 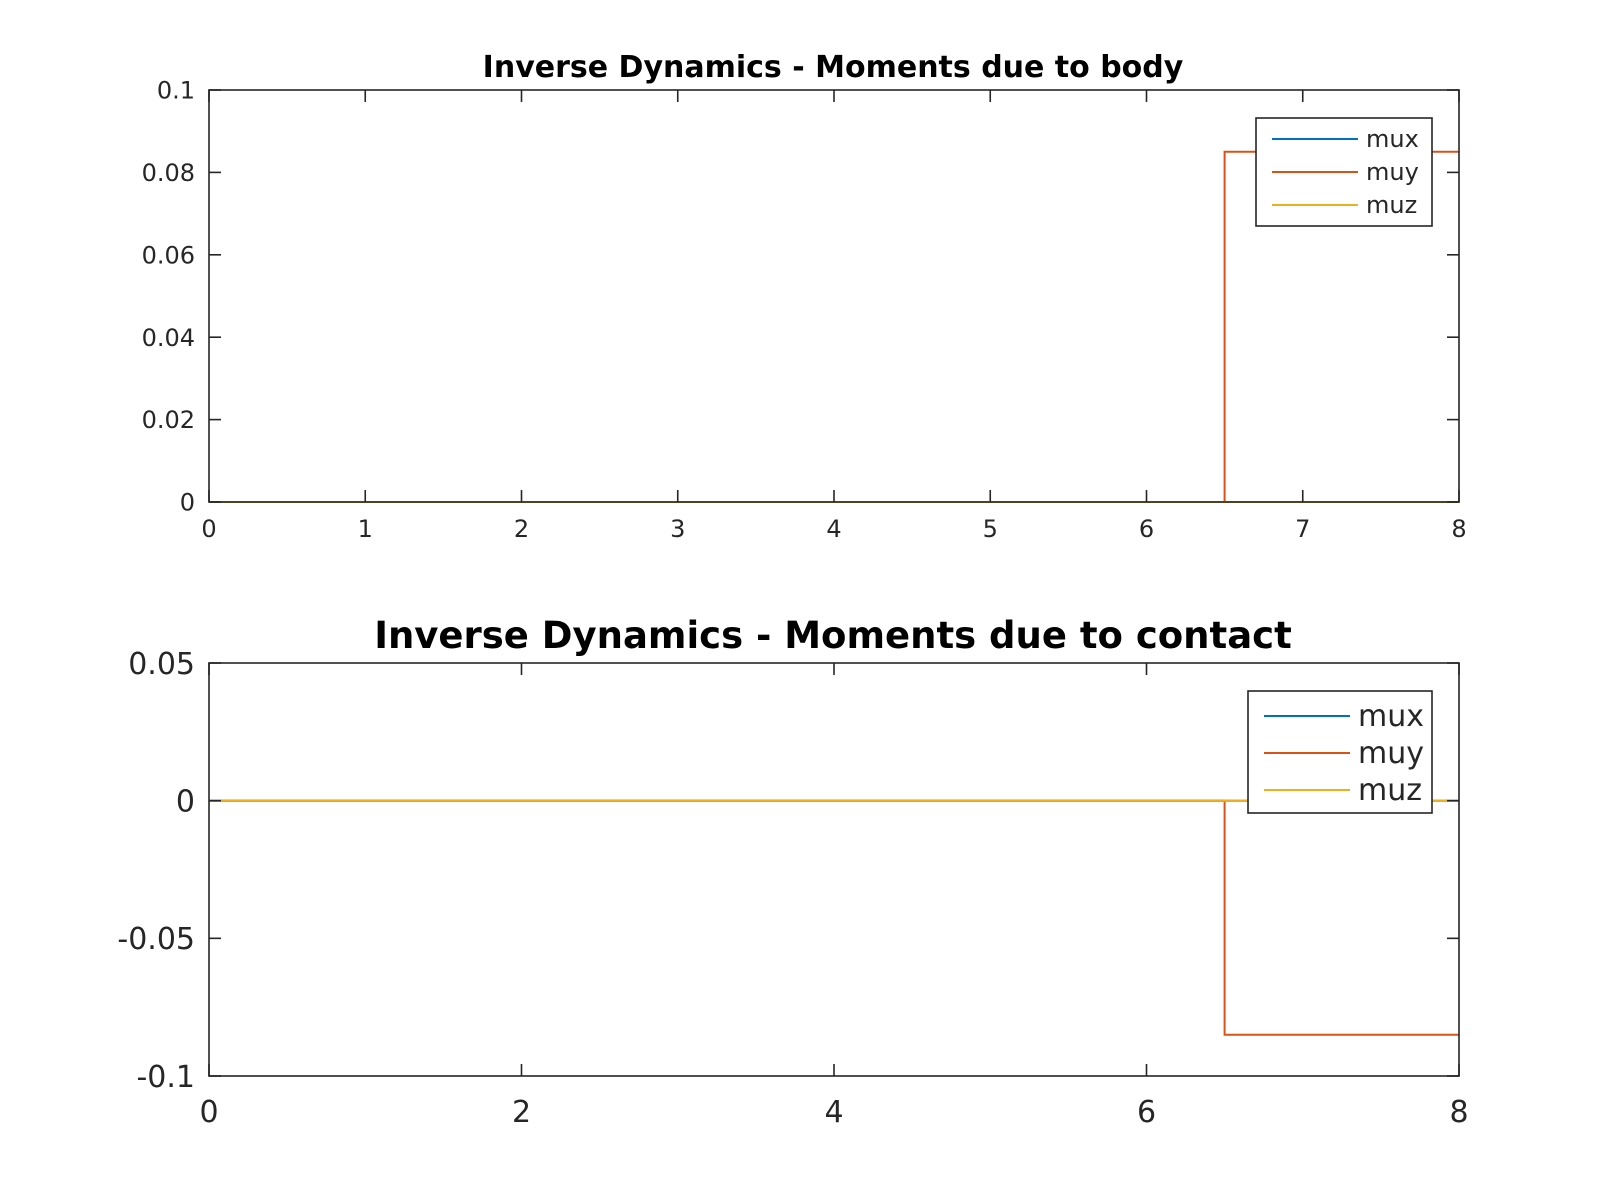 What do you see at coordinates (168, 173) in the screenshot?
I see `y-tick-label: 0.08` at bounding box center [168, 173].